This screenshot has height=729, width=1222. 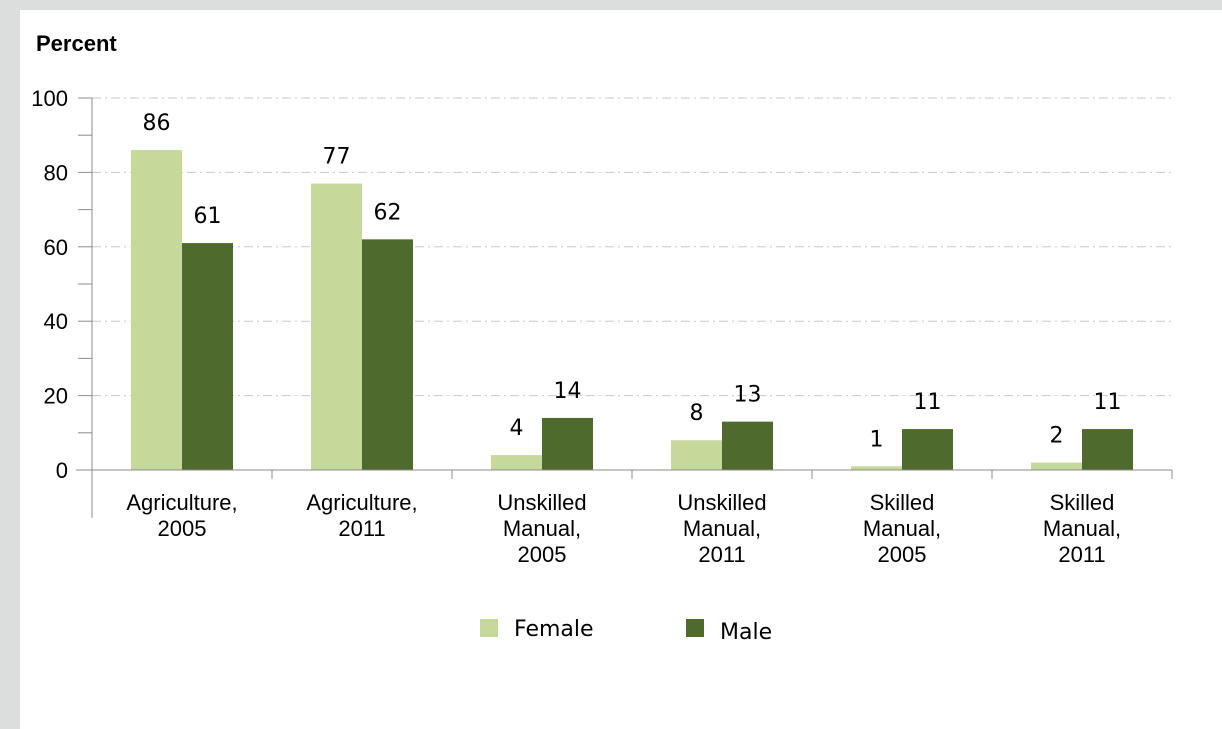 I want to click on legend-swatch-female, so click(x=489, y=628).